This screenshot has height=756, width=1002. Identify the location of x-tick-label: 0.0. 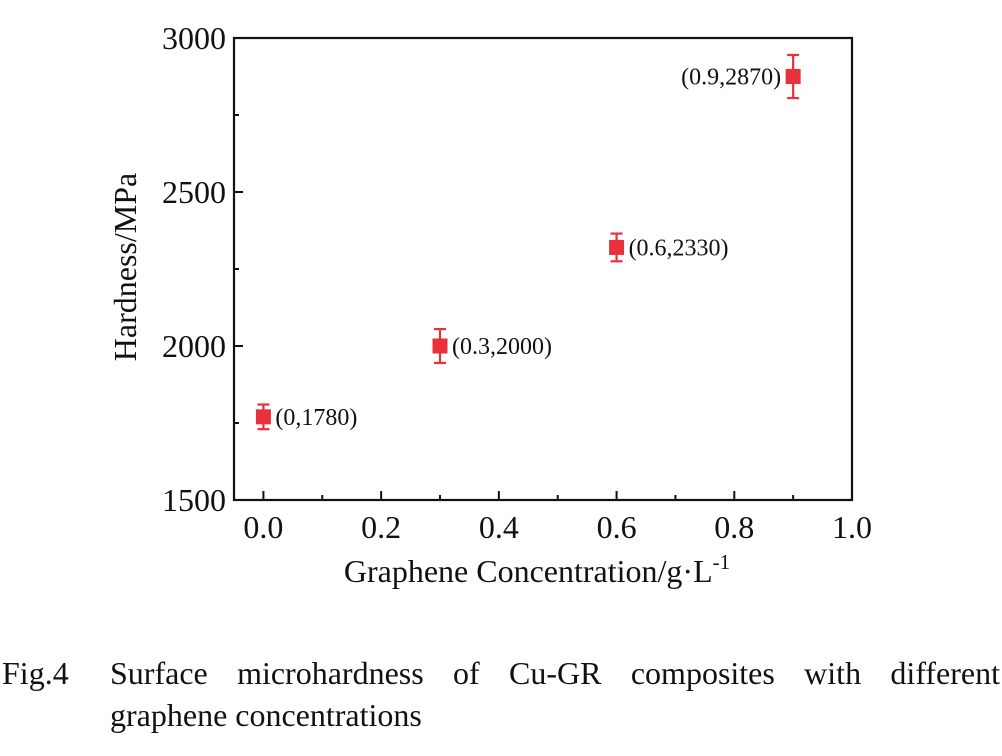
(263, 527).